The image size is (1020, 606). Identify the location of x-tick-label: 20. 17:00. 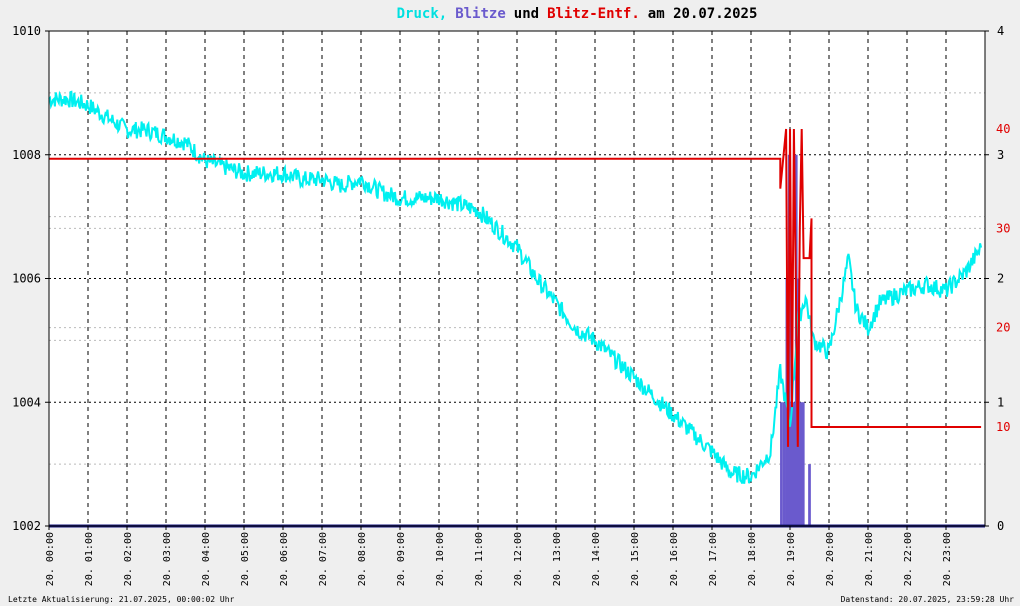
(713, 559).